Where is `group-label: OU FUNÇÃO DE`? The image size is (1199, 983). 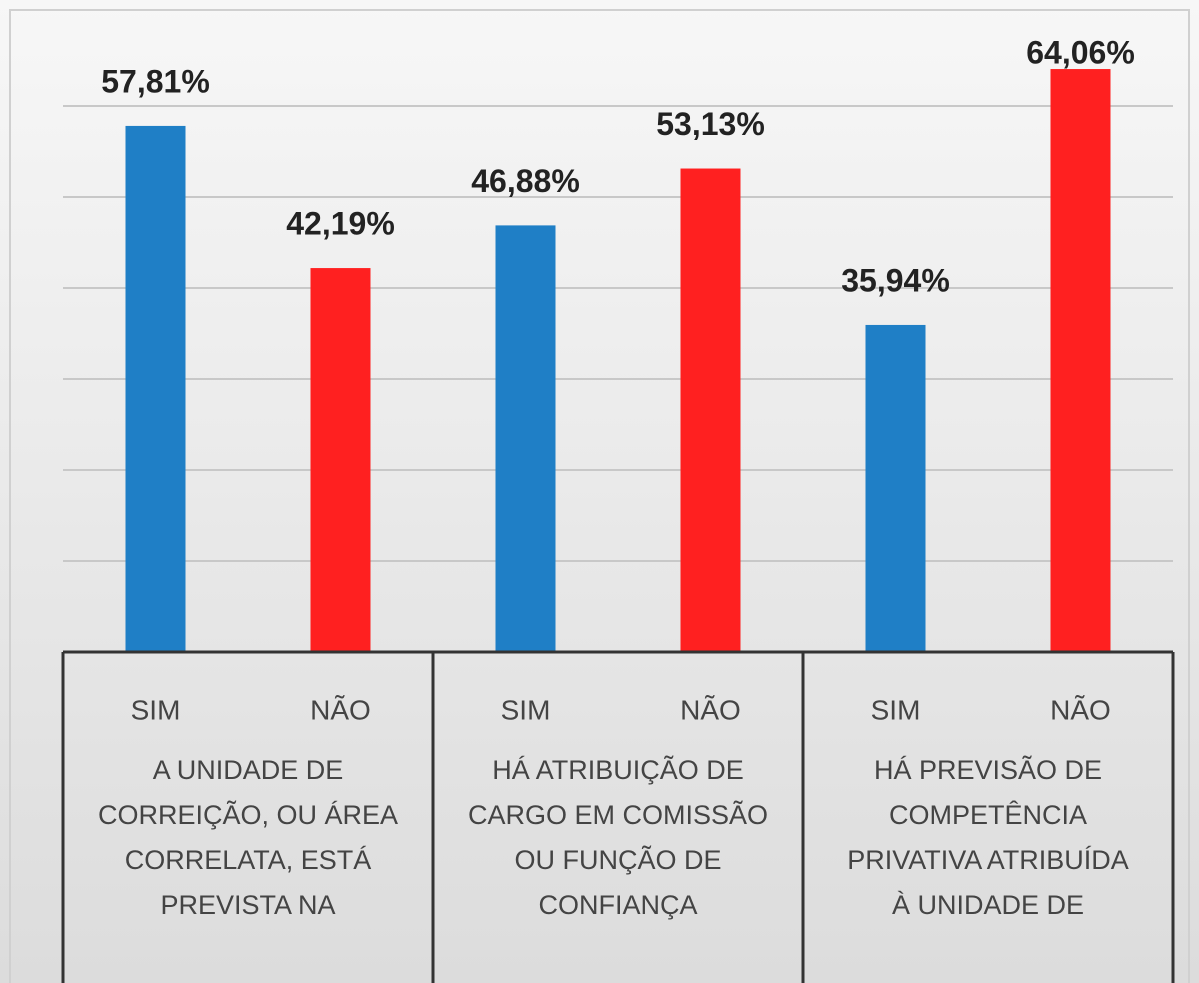 group-label: OU FUNÇÃO DE is located at coordinates (617, 859).